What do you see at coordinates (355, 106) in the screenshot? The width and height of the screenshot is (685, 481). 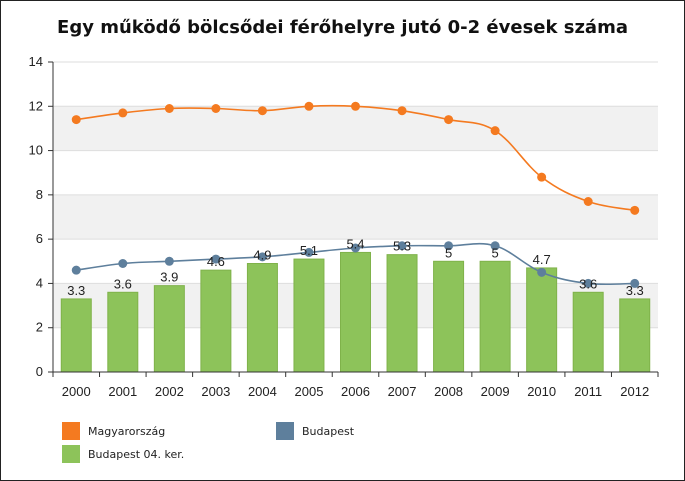 I see `point-magyarorszag-2006` at bounding box center [355, 106].